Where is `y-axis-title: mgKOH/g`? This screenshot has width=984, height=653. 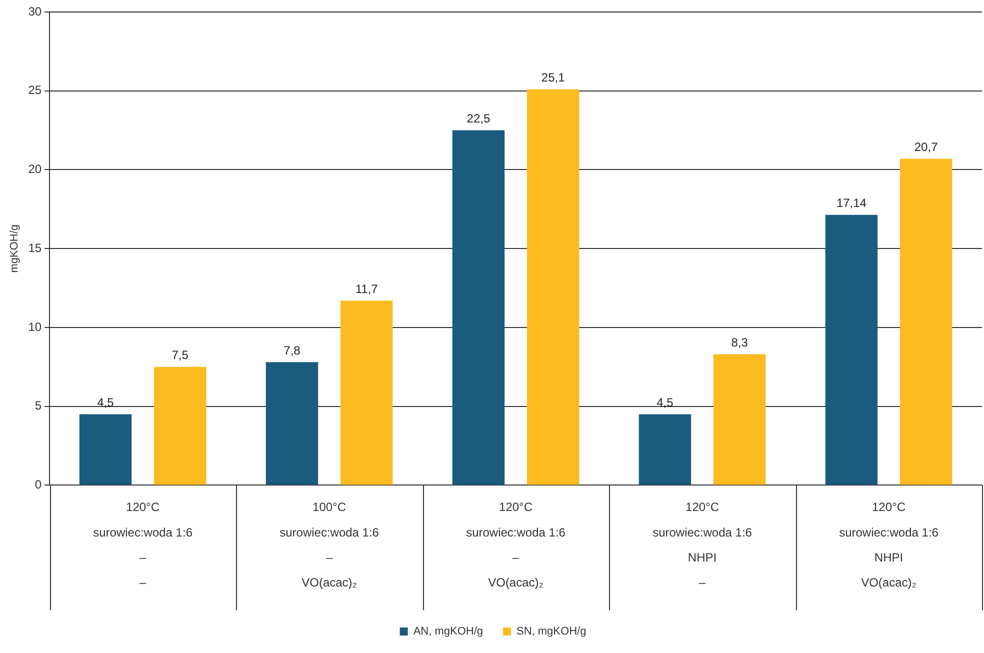
y-axis-title: mgKOH/g is located at coordinates (14, 248).